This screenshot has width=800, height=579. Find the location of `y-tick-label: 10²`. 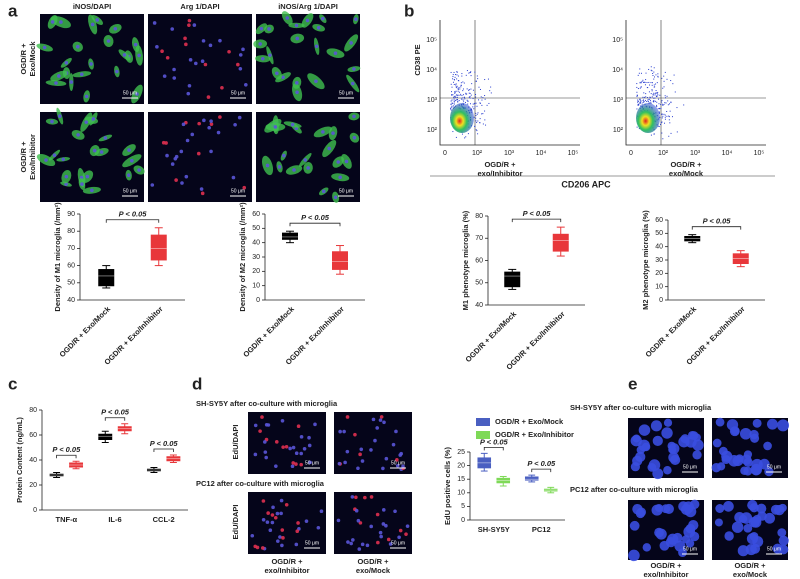

y-tick-label: 10² is located at coordinates (618, 130).